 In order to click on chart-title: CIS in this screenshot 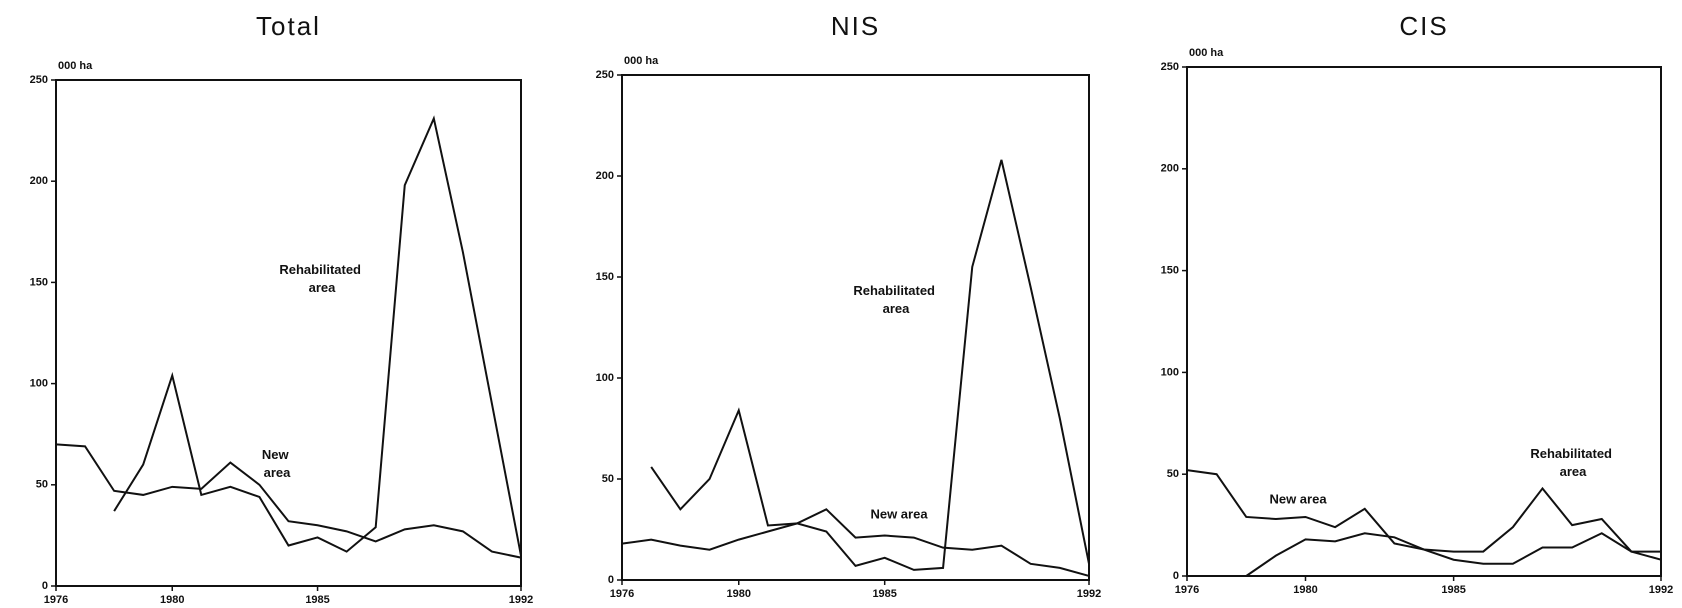, I will do `click(1423, 26)`.